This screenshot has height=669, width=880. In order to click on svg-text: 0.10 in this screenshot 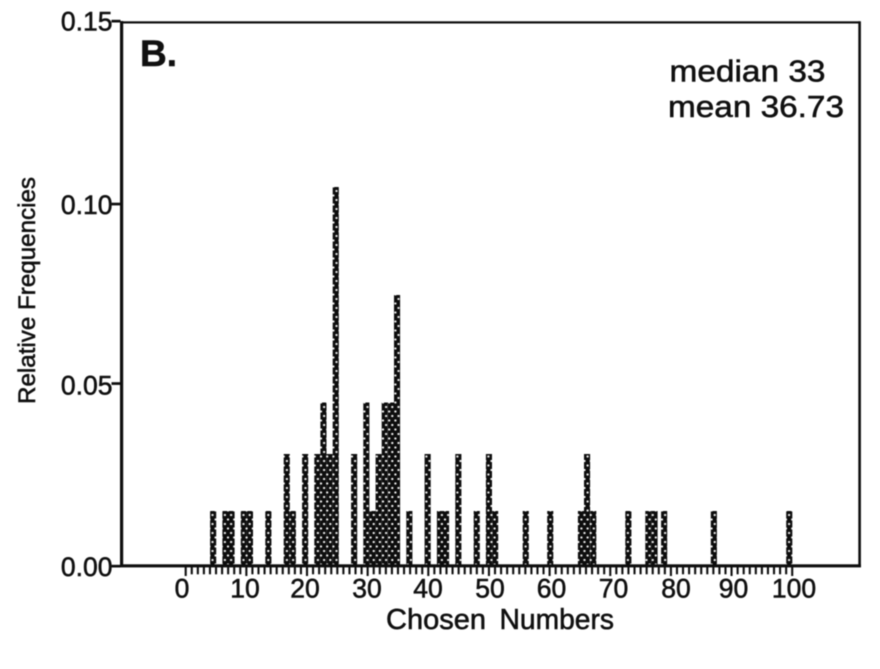, I will do `click(87, 205)`.